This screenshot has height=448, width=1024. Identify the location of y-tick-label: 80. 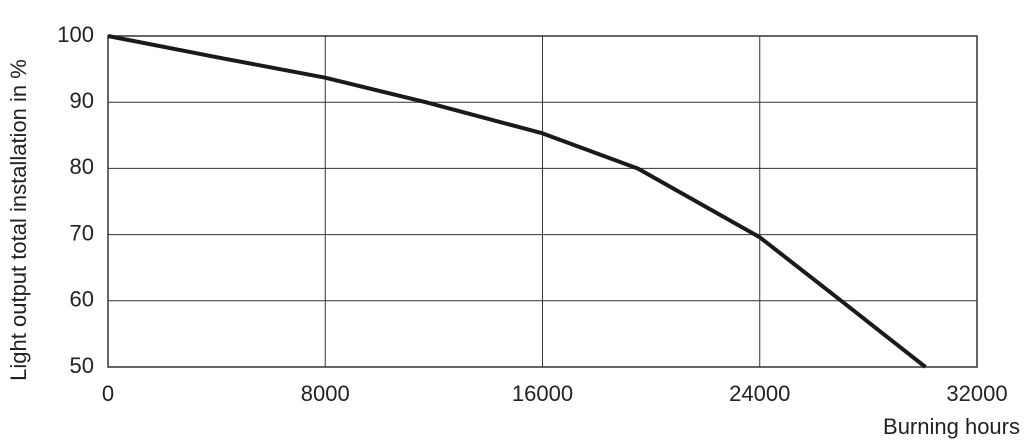
(82, 166).